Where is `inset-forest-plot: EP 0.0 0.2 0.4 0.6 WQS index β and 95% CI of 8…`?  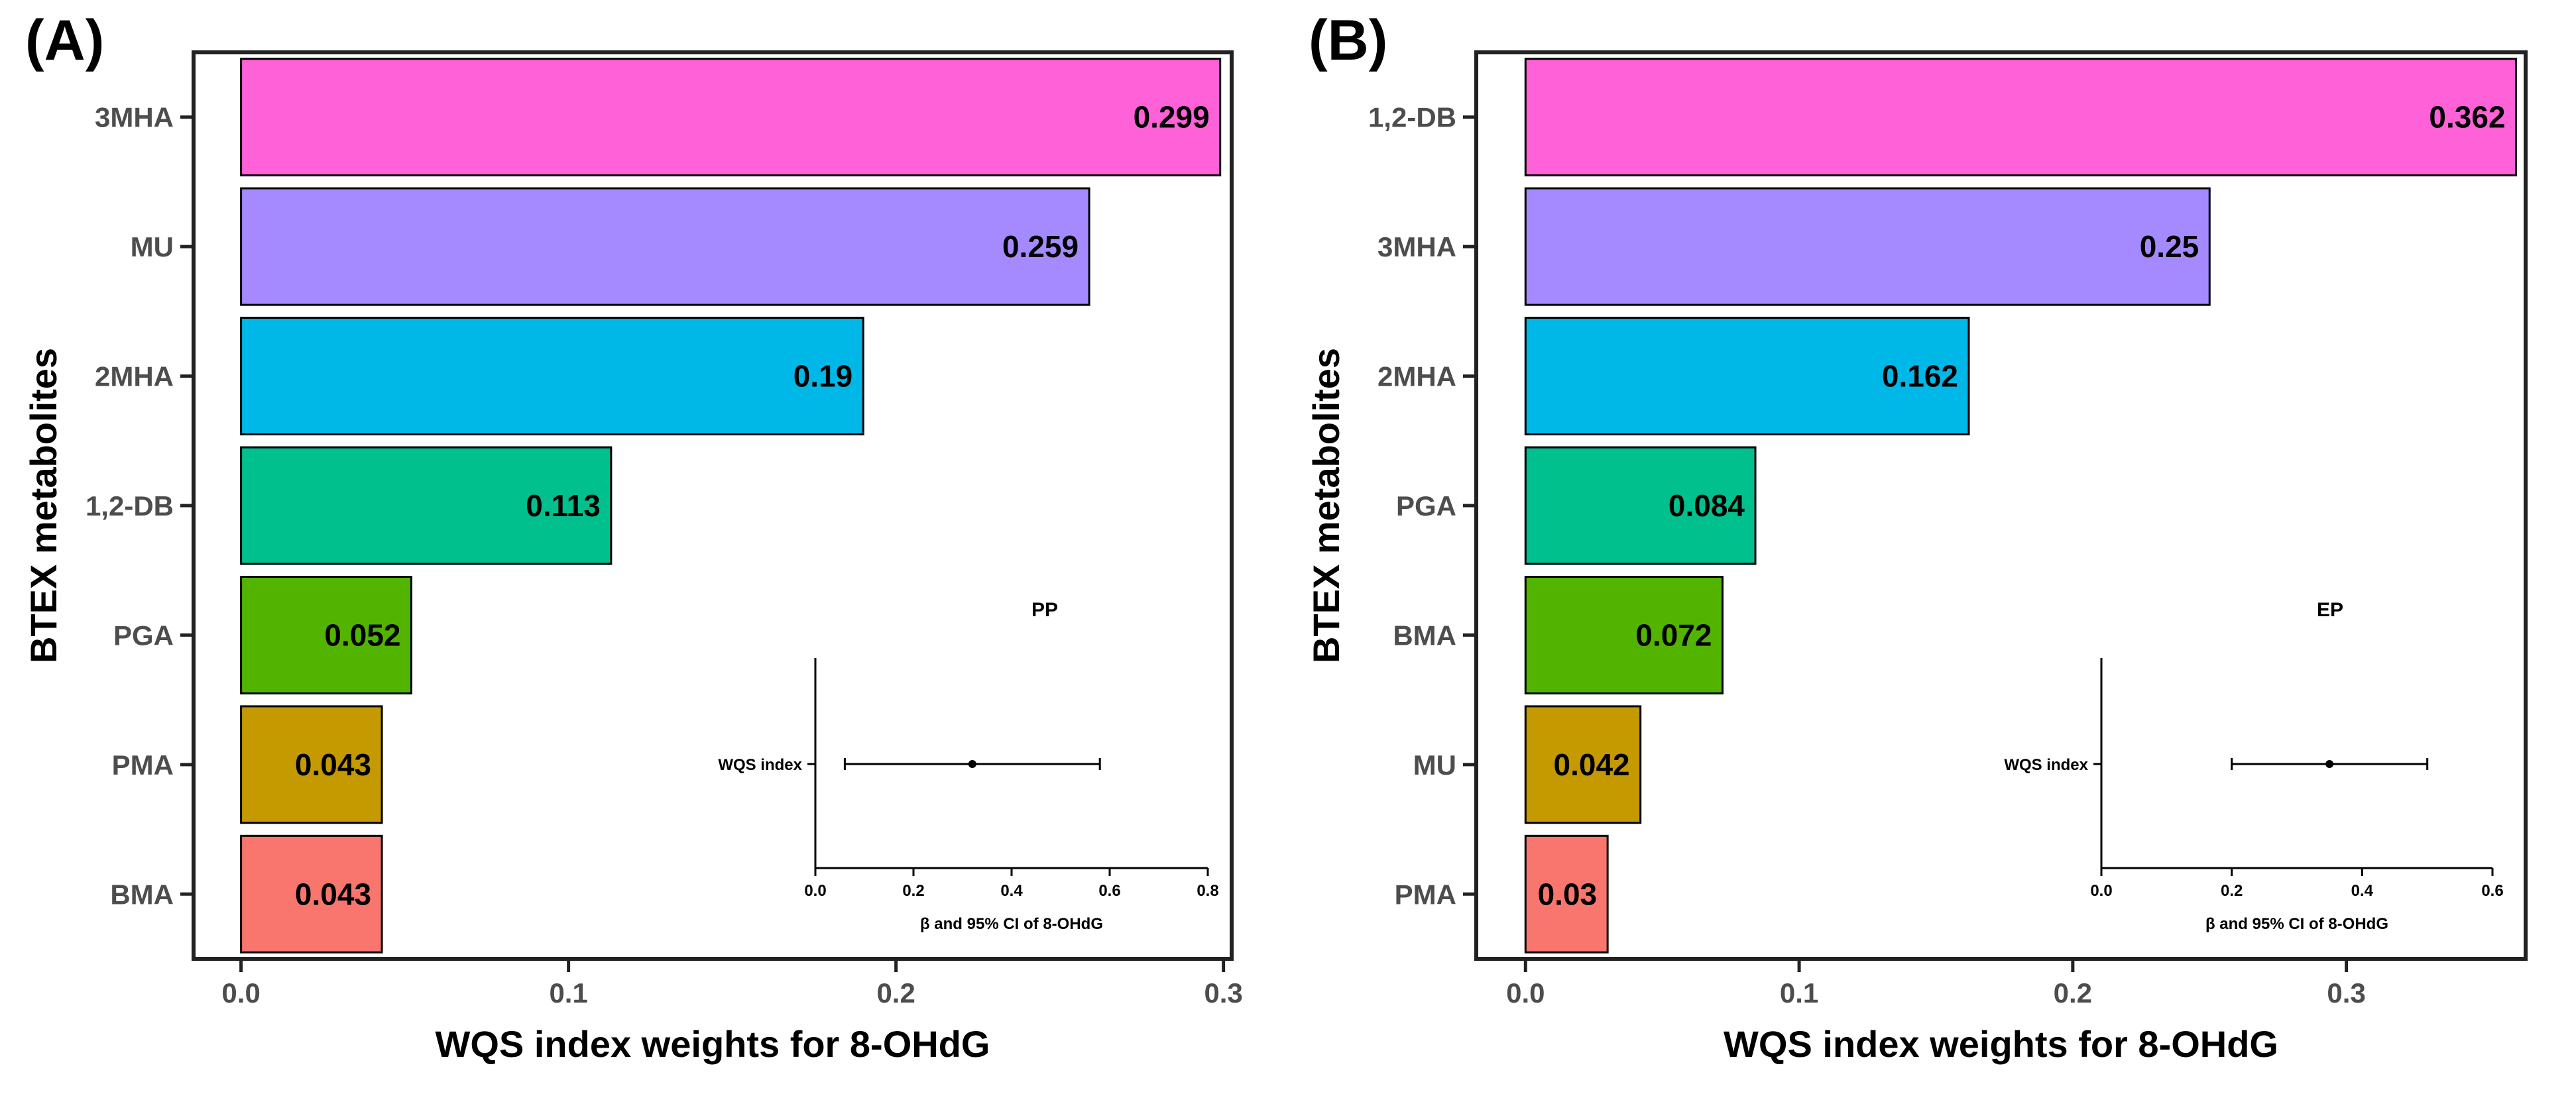 inset-forest-plot: EP 0.0 0.2 0.4 0.6 WQS index β and 95% CI of 8… is located at coordinates (2253, 766).